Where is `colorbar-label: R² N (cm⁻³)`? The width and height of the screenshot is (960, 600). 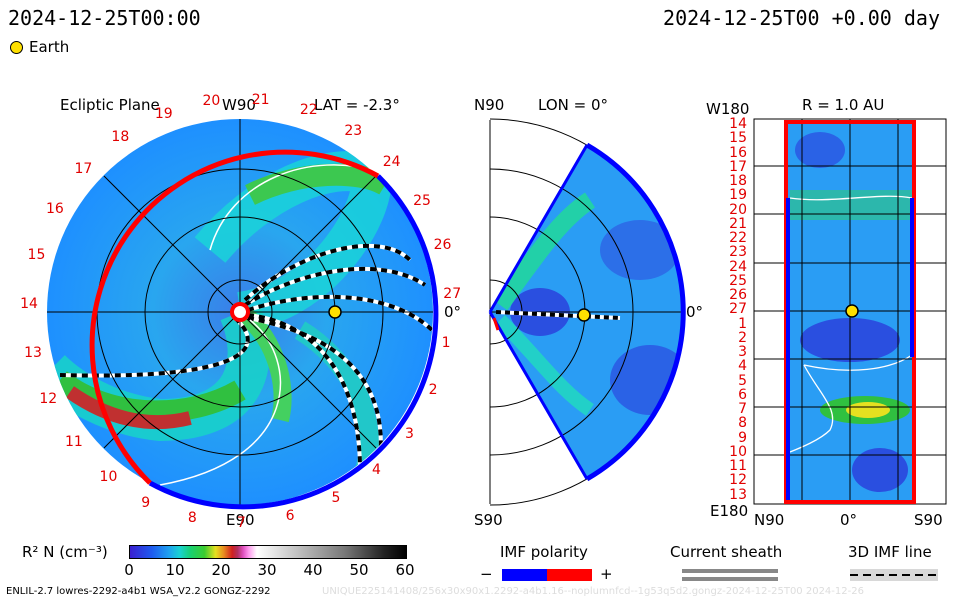 colorbar-label: R² N (cm⁻³) is located at coordinates (65, 552).